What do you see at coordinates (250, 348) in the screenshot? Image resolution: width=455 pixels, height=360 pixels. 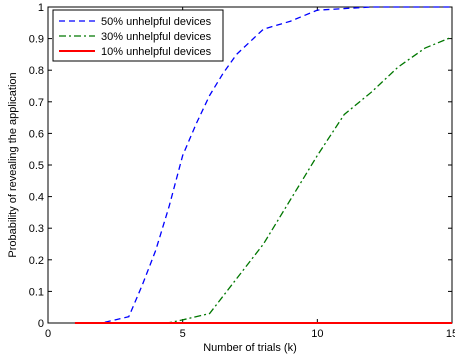 I see `x-axis-label: Number of trials (k)` at bounding box center [250, 348].